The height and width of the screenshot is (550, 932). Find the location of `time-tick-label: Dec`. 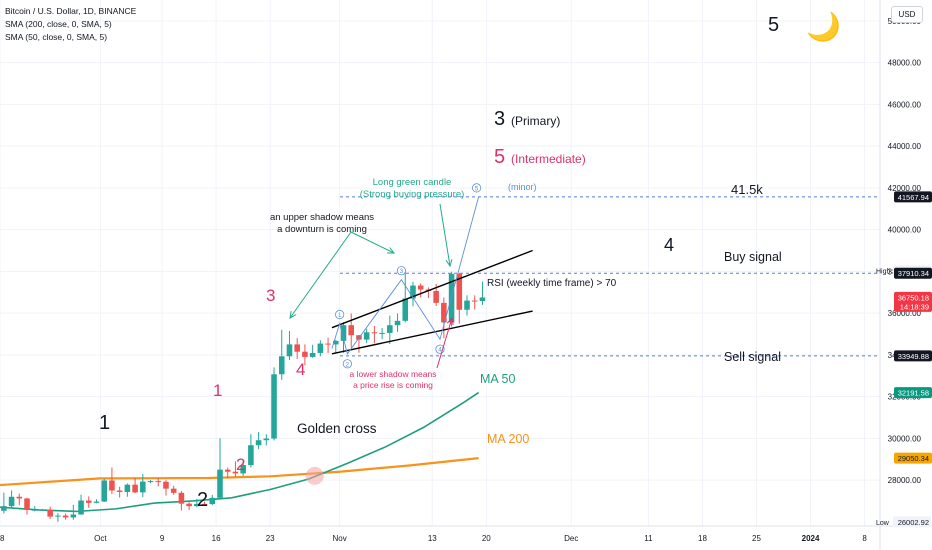

time-tick-label: Dec is located at coordinates (571, 538).